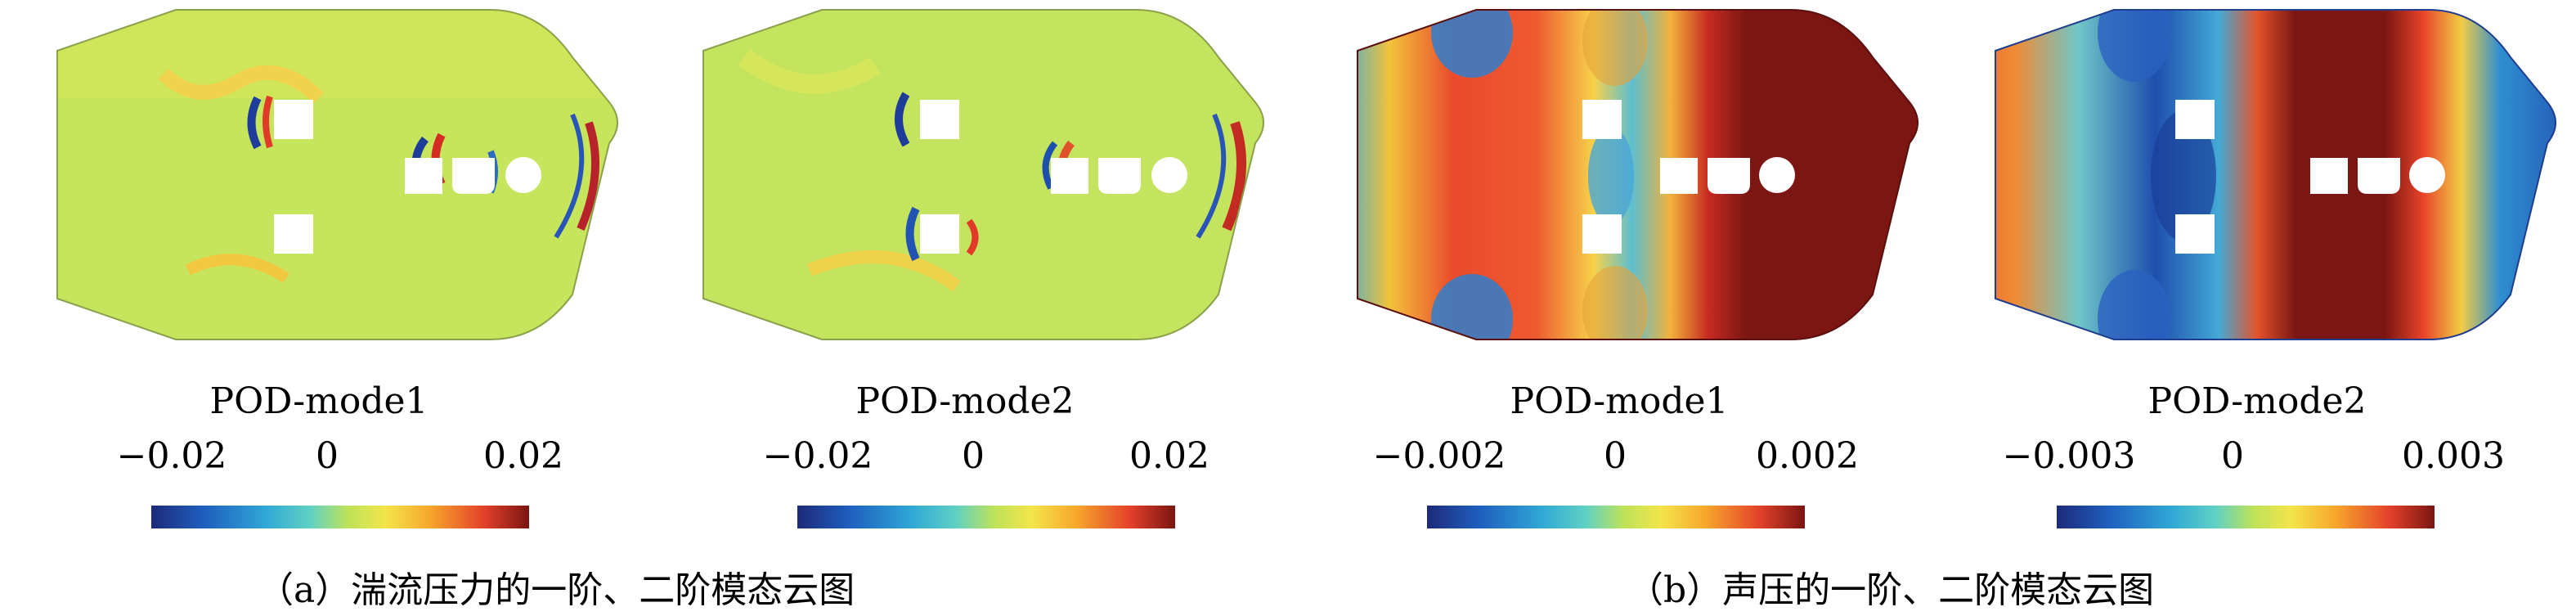 The height and width of the screenshot is (616, 2576). I want to click on colorbar-tick-max: 0.002, so click(1807, 456).